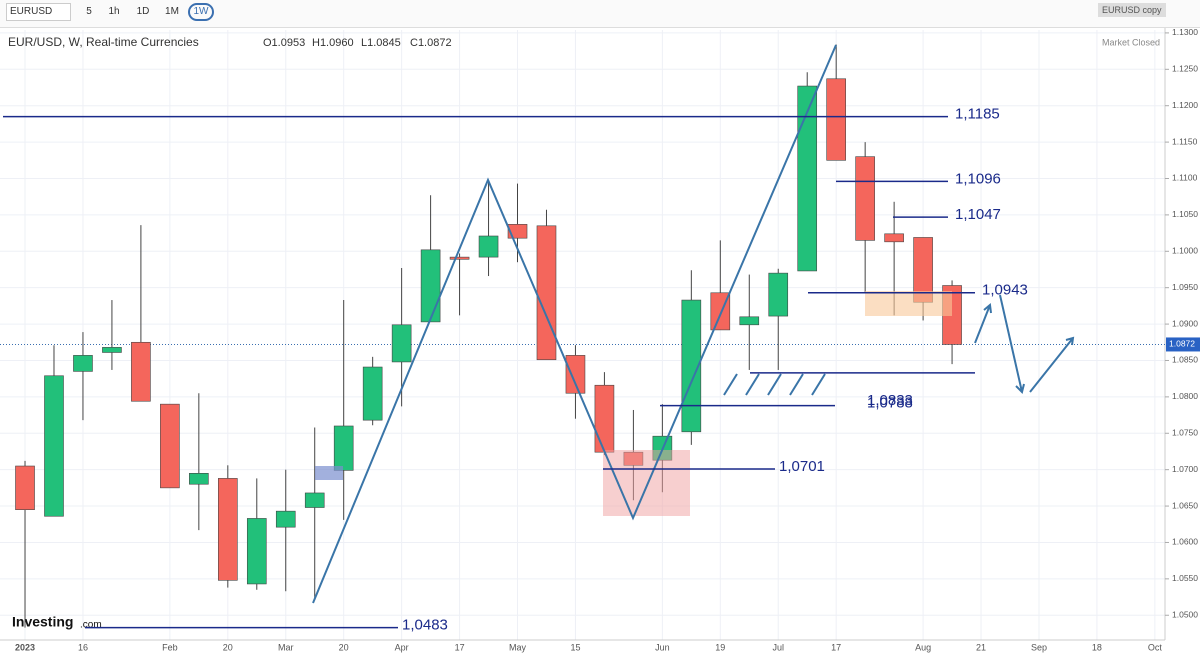  What do you see at coordinates (91, 625) in the screenshot?
I see `brand-suffix: .com` at bounding box center [91, 625].